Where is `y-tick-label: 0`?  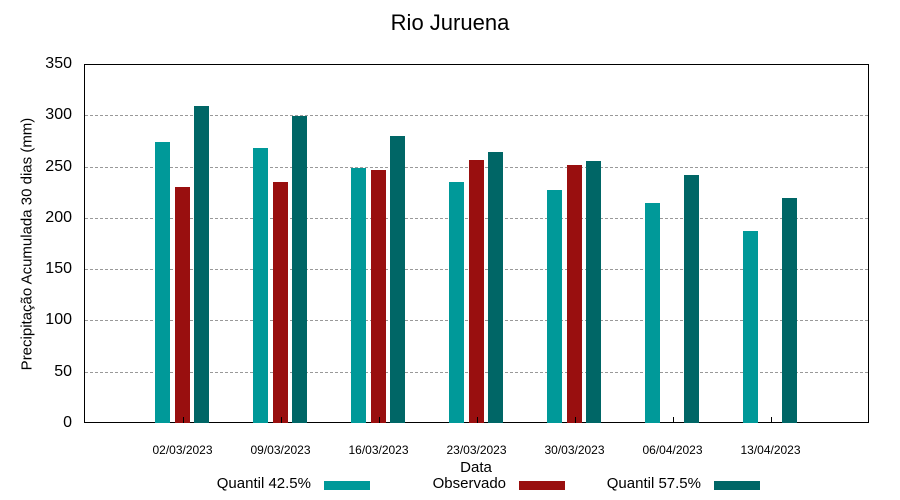 y-tick-label: 0 is located at coordinates (67, 422).